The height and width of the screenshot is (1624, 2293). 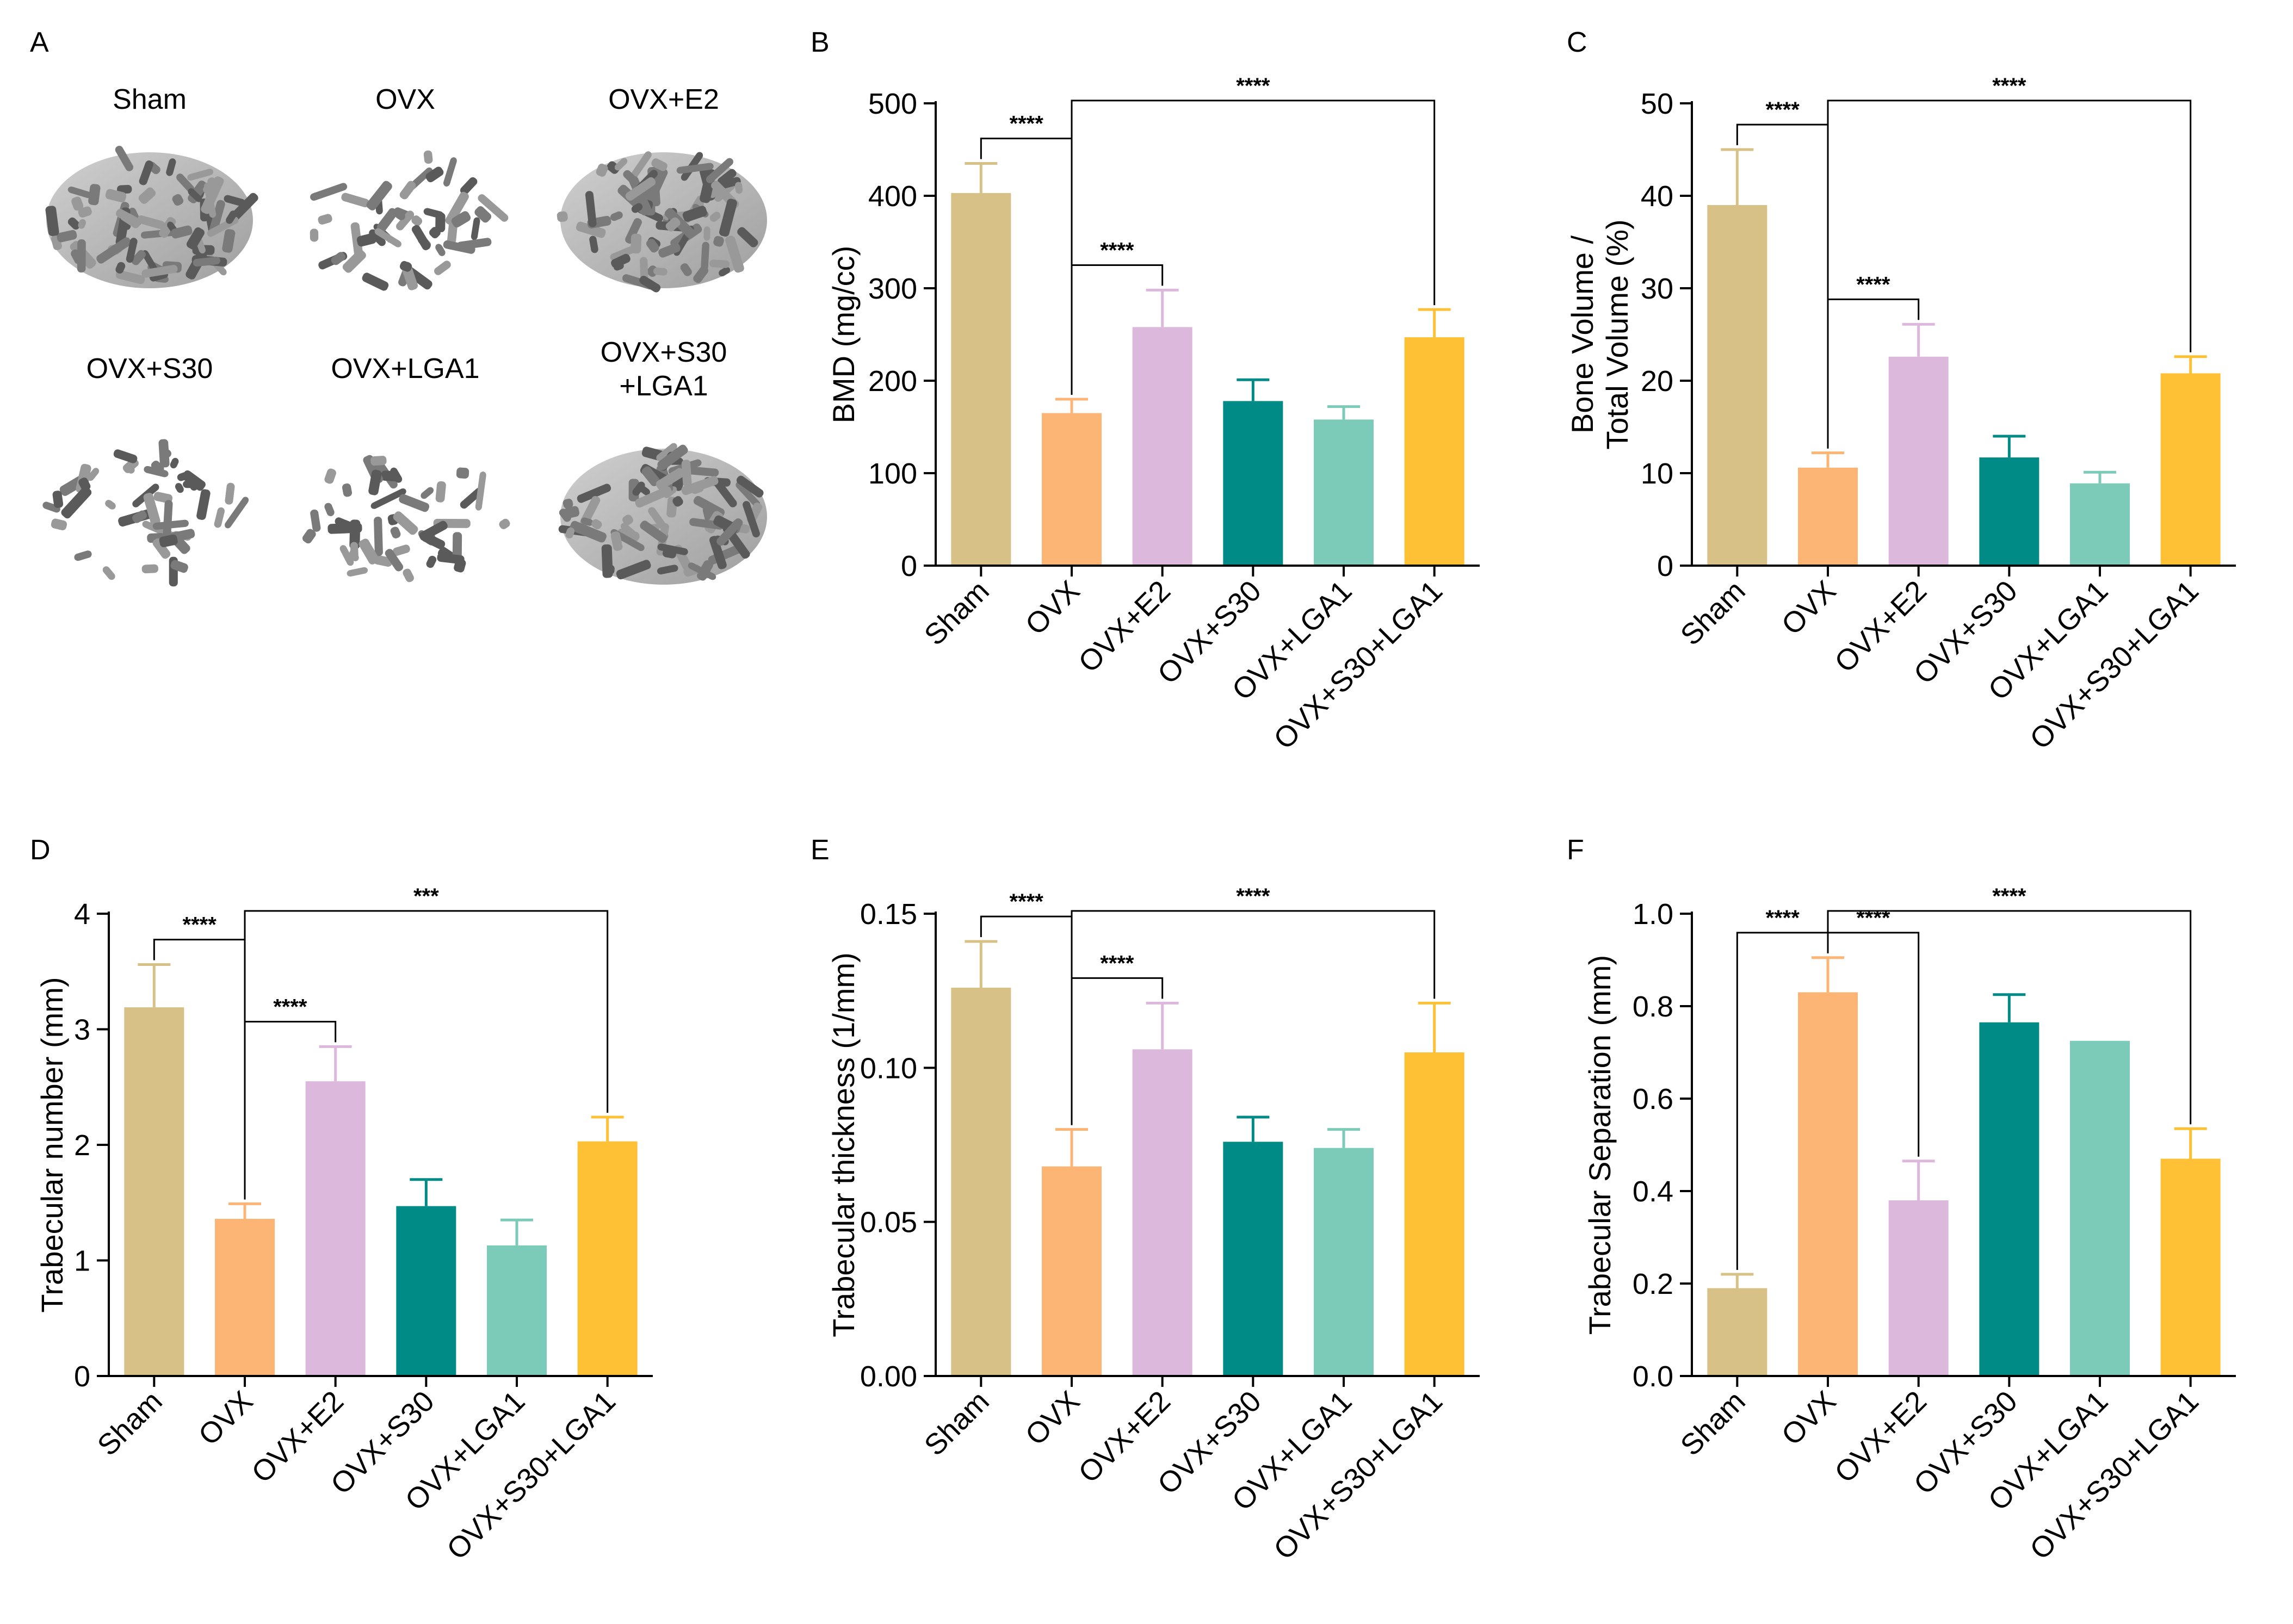 I want to click on y-tick-label: 0.0, so click(x=1653, y=1376).